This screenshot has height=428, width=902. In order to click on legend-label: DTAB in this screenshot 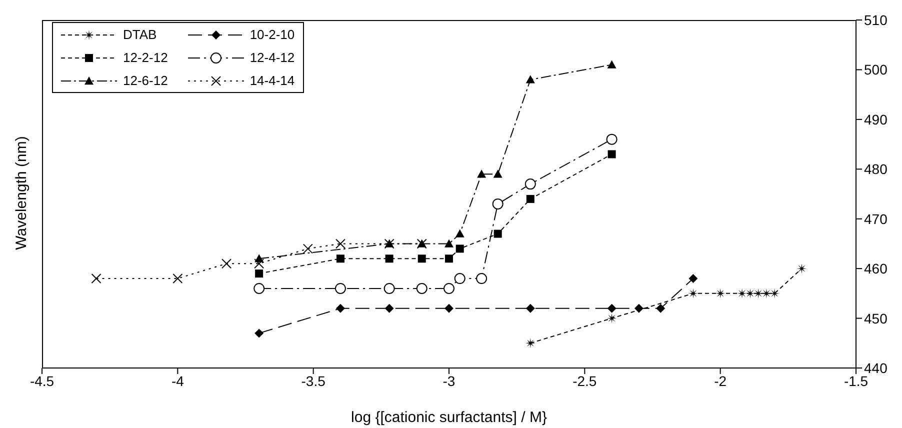, I will do `click(140, 34)`.